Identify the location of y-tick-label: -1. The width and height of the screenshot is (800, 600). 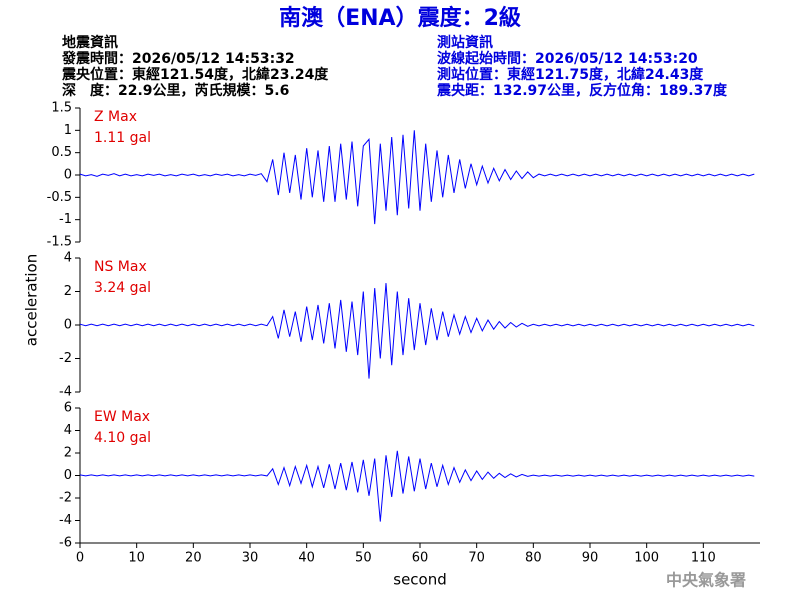
(65, 219).